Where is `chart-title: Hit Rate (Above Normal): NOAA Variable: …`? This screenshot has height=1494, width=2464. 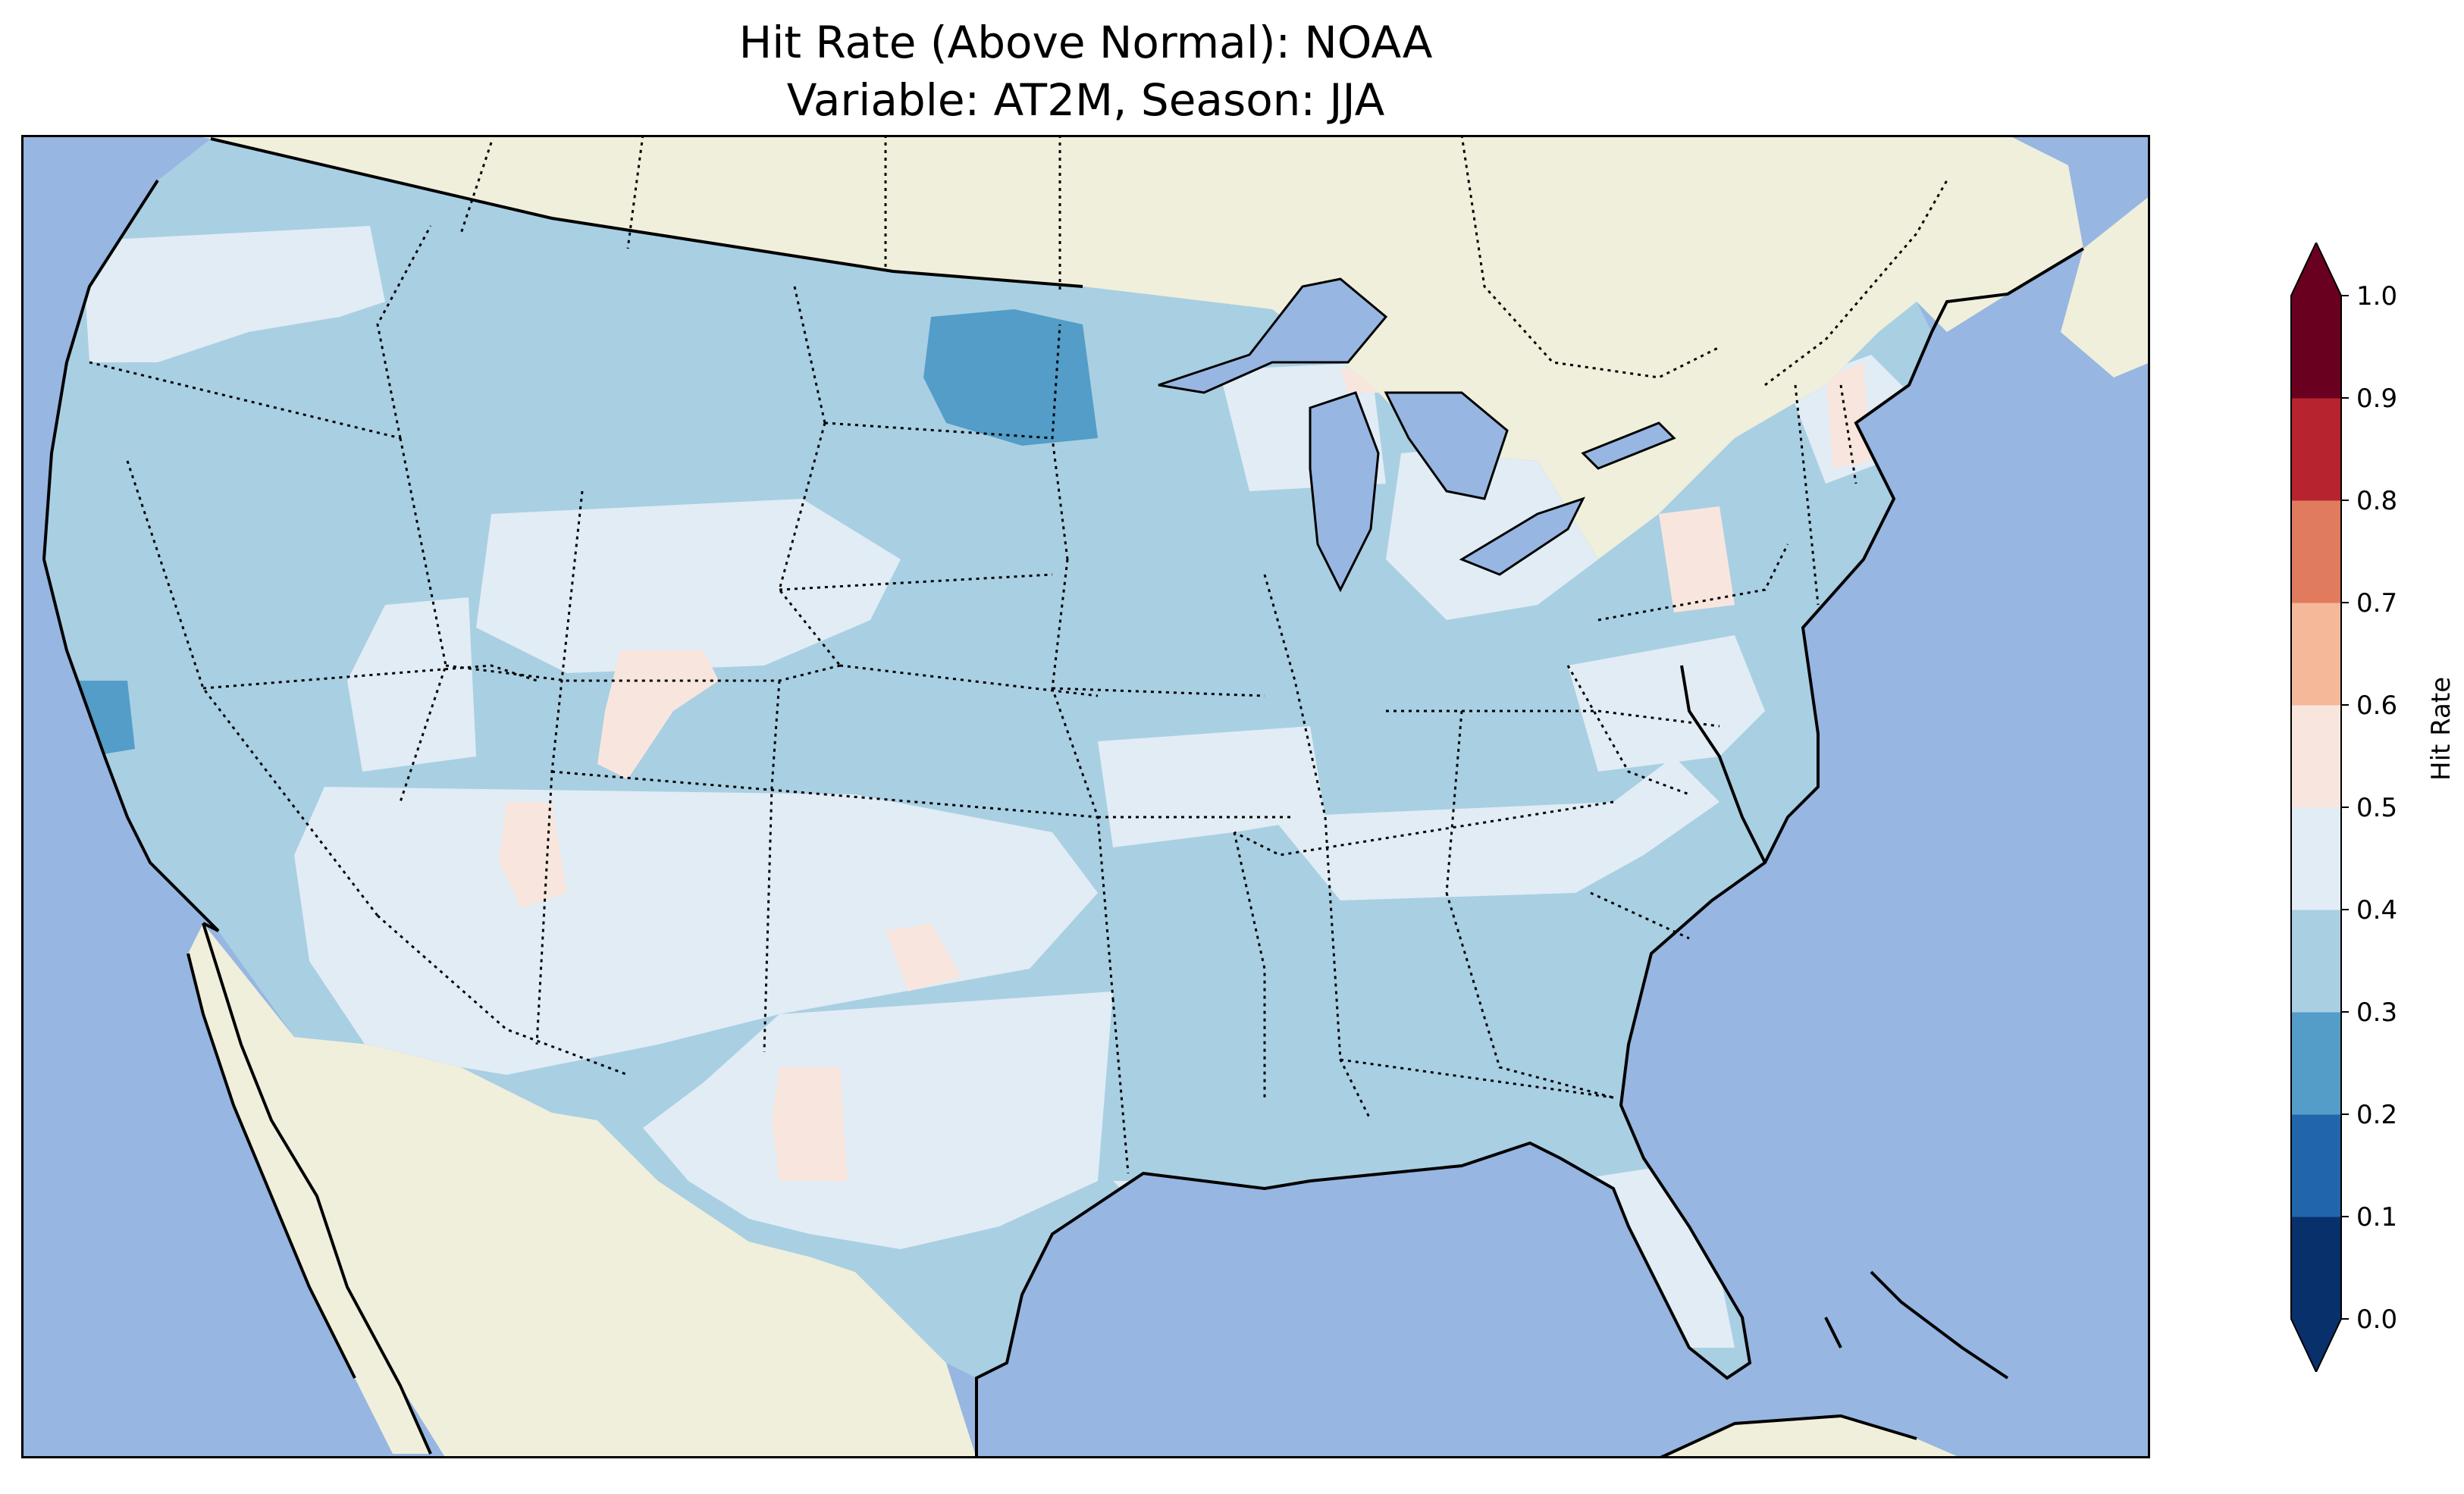 chart-title: Hit Rate (Above Normal): NOAA Variable: … is located at coordinates (1086, 71).